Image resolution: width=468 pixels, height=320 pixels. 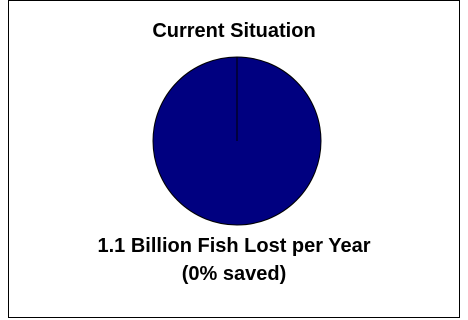 What do you see at coordinates (234, 246) in the screenshot?
I see `annotation-fish-lost: 1.1 Billion Fish Lost per Year` at bounding box center [234, 246].